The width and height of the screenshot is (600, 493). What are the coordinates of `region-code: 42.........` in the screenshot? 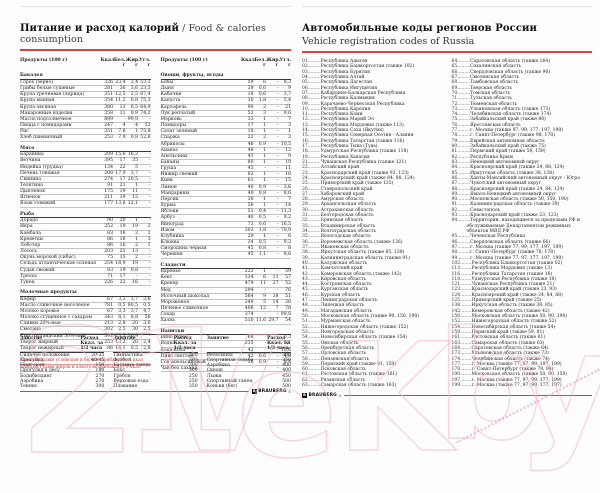 It's located at (311, 274).